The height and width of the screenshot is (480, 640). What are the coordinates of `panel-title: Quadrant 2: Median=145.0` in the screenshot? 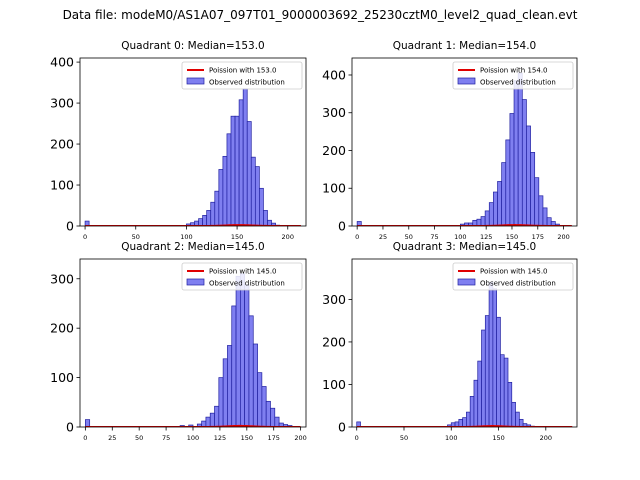 It's located at (192, 247).